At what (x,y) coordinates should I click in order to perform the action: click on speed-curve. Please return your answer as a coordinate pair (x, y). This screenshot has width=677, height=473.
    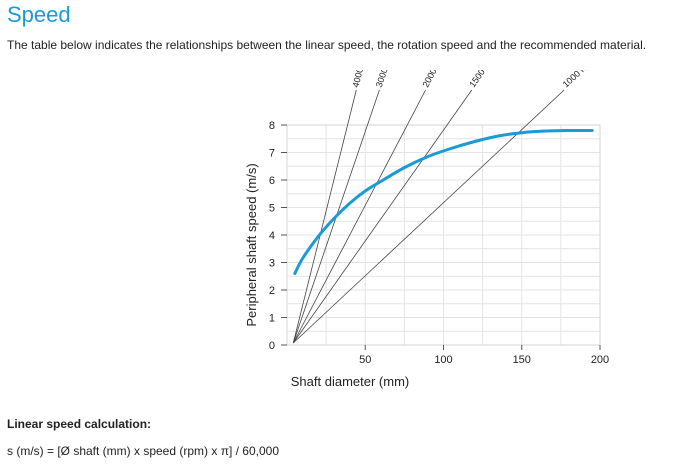
    Looking at the image, I should click on (443, 201).